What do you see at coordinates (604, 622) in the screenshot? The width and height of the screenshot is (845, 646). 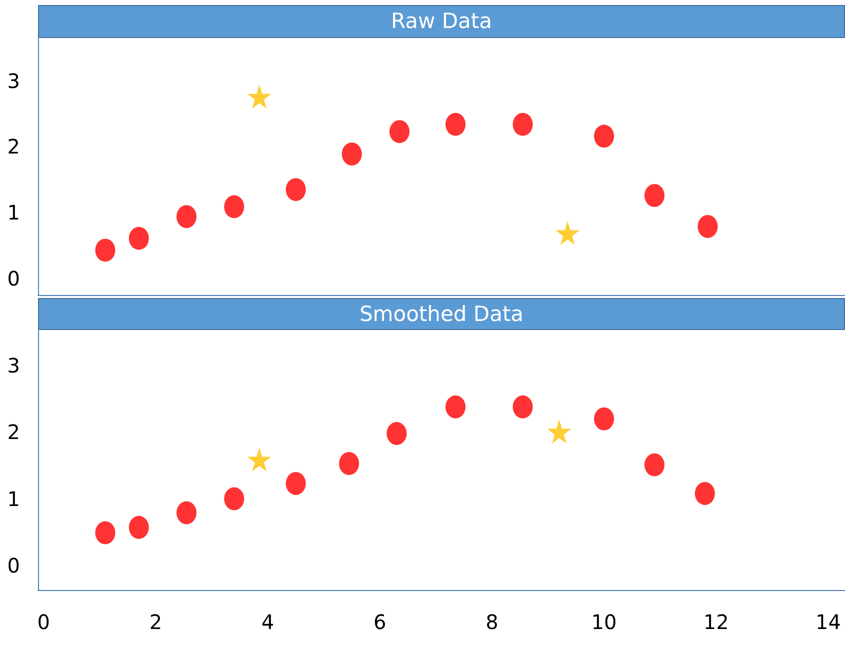 I see `x-tick-label: 10` at bounding box center [604, 622].